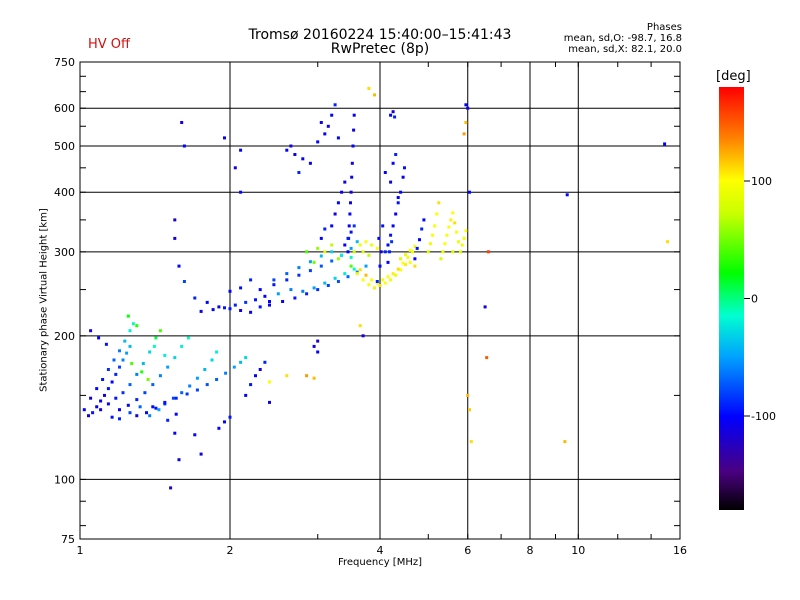 This screenshot has width=800, height=600. Describe the element at coordinates (64, 252) in the screenshot. I see `y-tick-label: 300` at that location.